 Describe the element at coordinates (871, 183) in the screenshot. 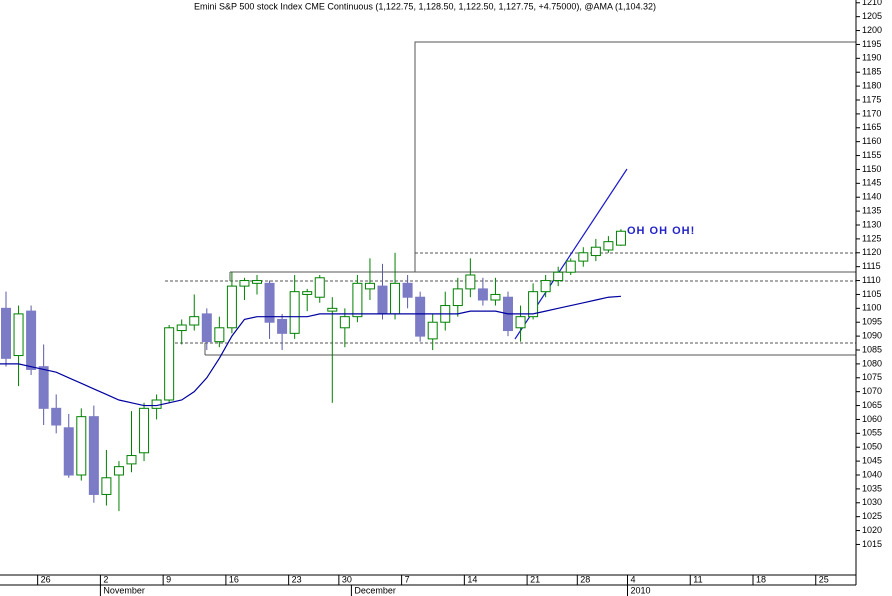

I see `y-tick-label: 1145` at that location.